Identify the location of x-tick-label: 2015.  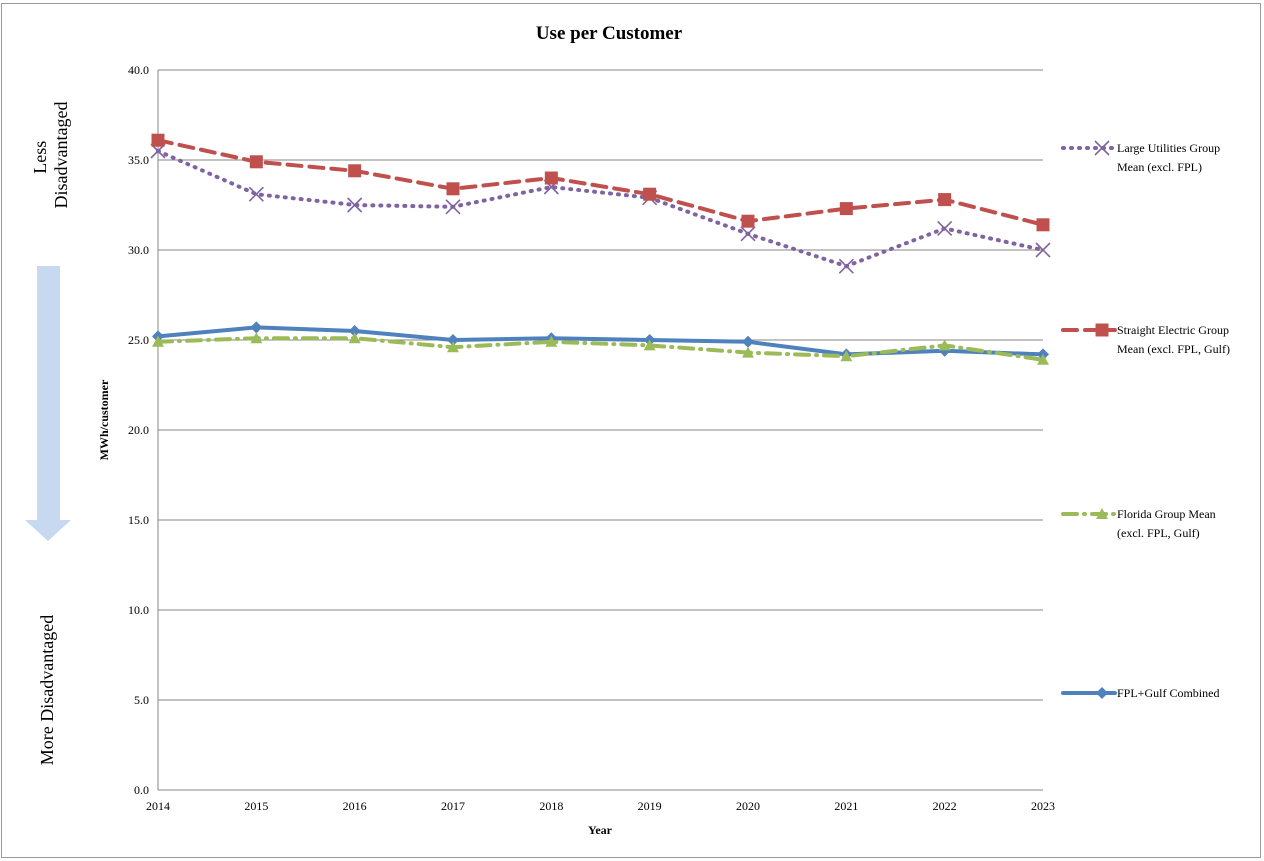
(256, 806).